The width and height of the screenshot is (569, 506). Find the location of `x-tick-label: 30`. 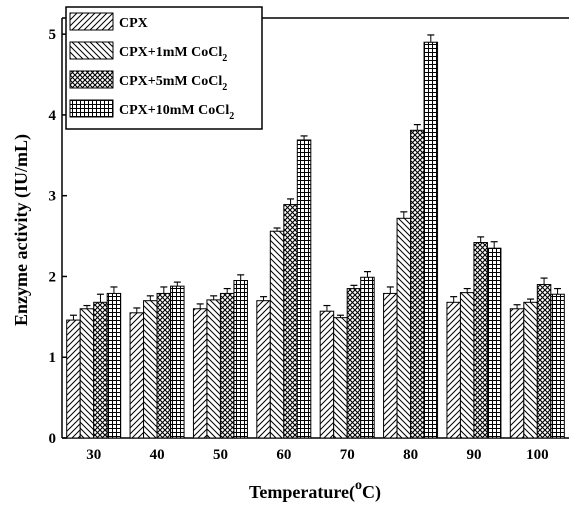

x-tick-label: 30 is located at coordinates (93, 455).